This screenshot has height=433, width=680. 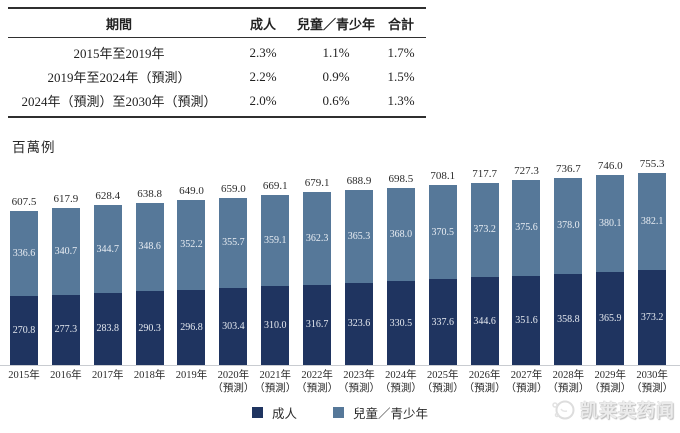 I want to click on stacked-bar: 359.1 310.0, so click(x=275, y=279).